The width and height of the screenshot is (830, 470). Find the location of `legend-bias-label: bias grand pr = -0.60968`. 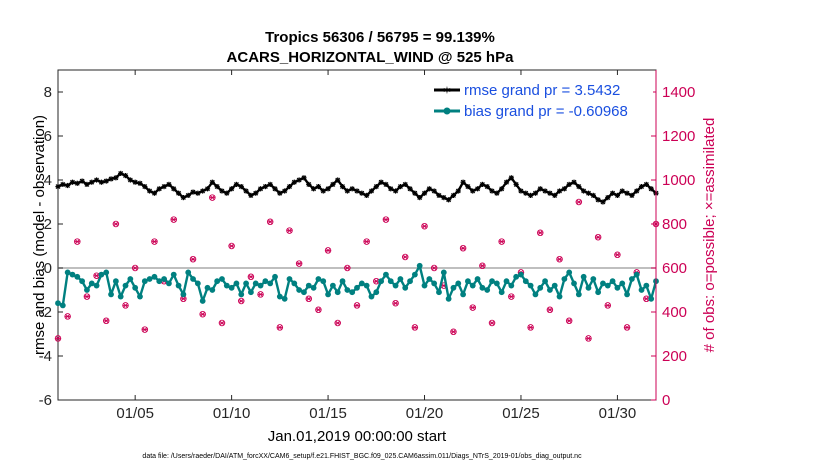

legend-bias-label: bias grand pr = -0.60968 is located at coordinates (546, 111).